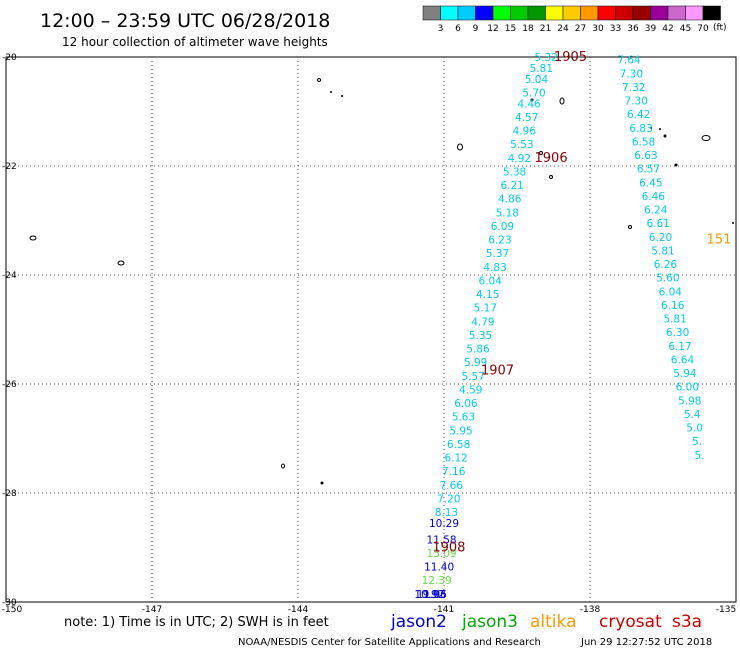 The height and width of the screenshot is (650, 740). What do you see at coordinates (460, 431) in the screenshot?
I see `data-point-label: 5.95` at bounding box center [460, 431].